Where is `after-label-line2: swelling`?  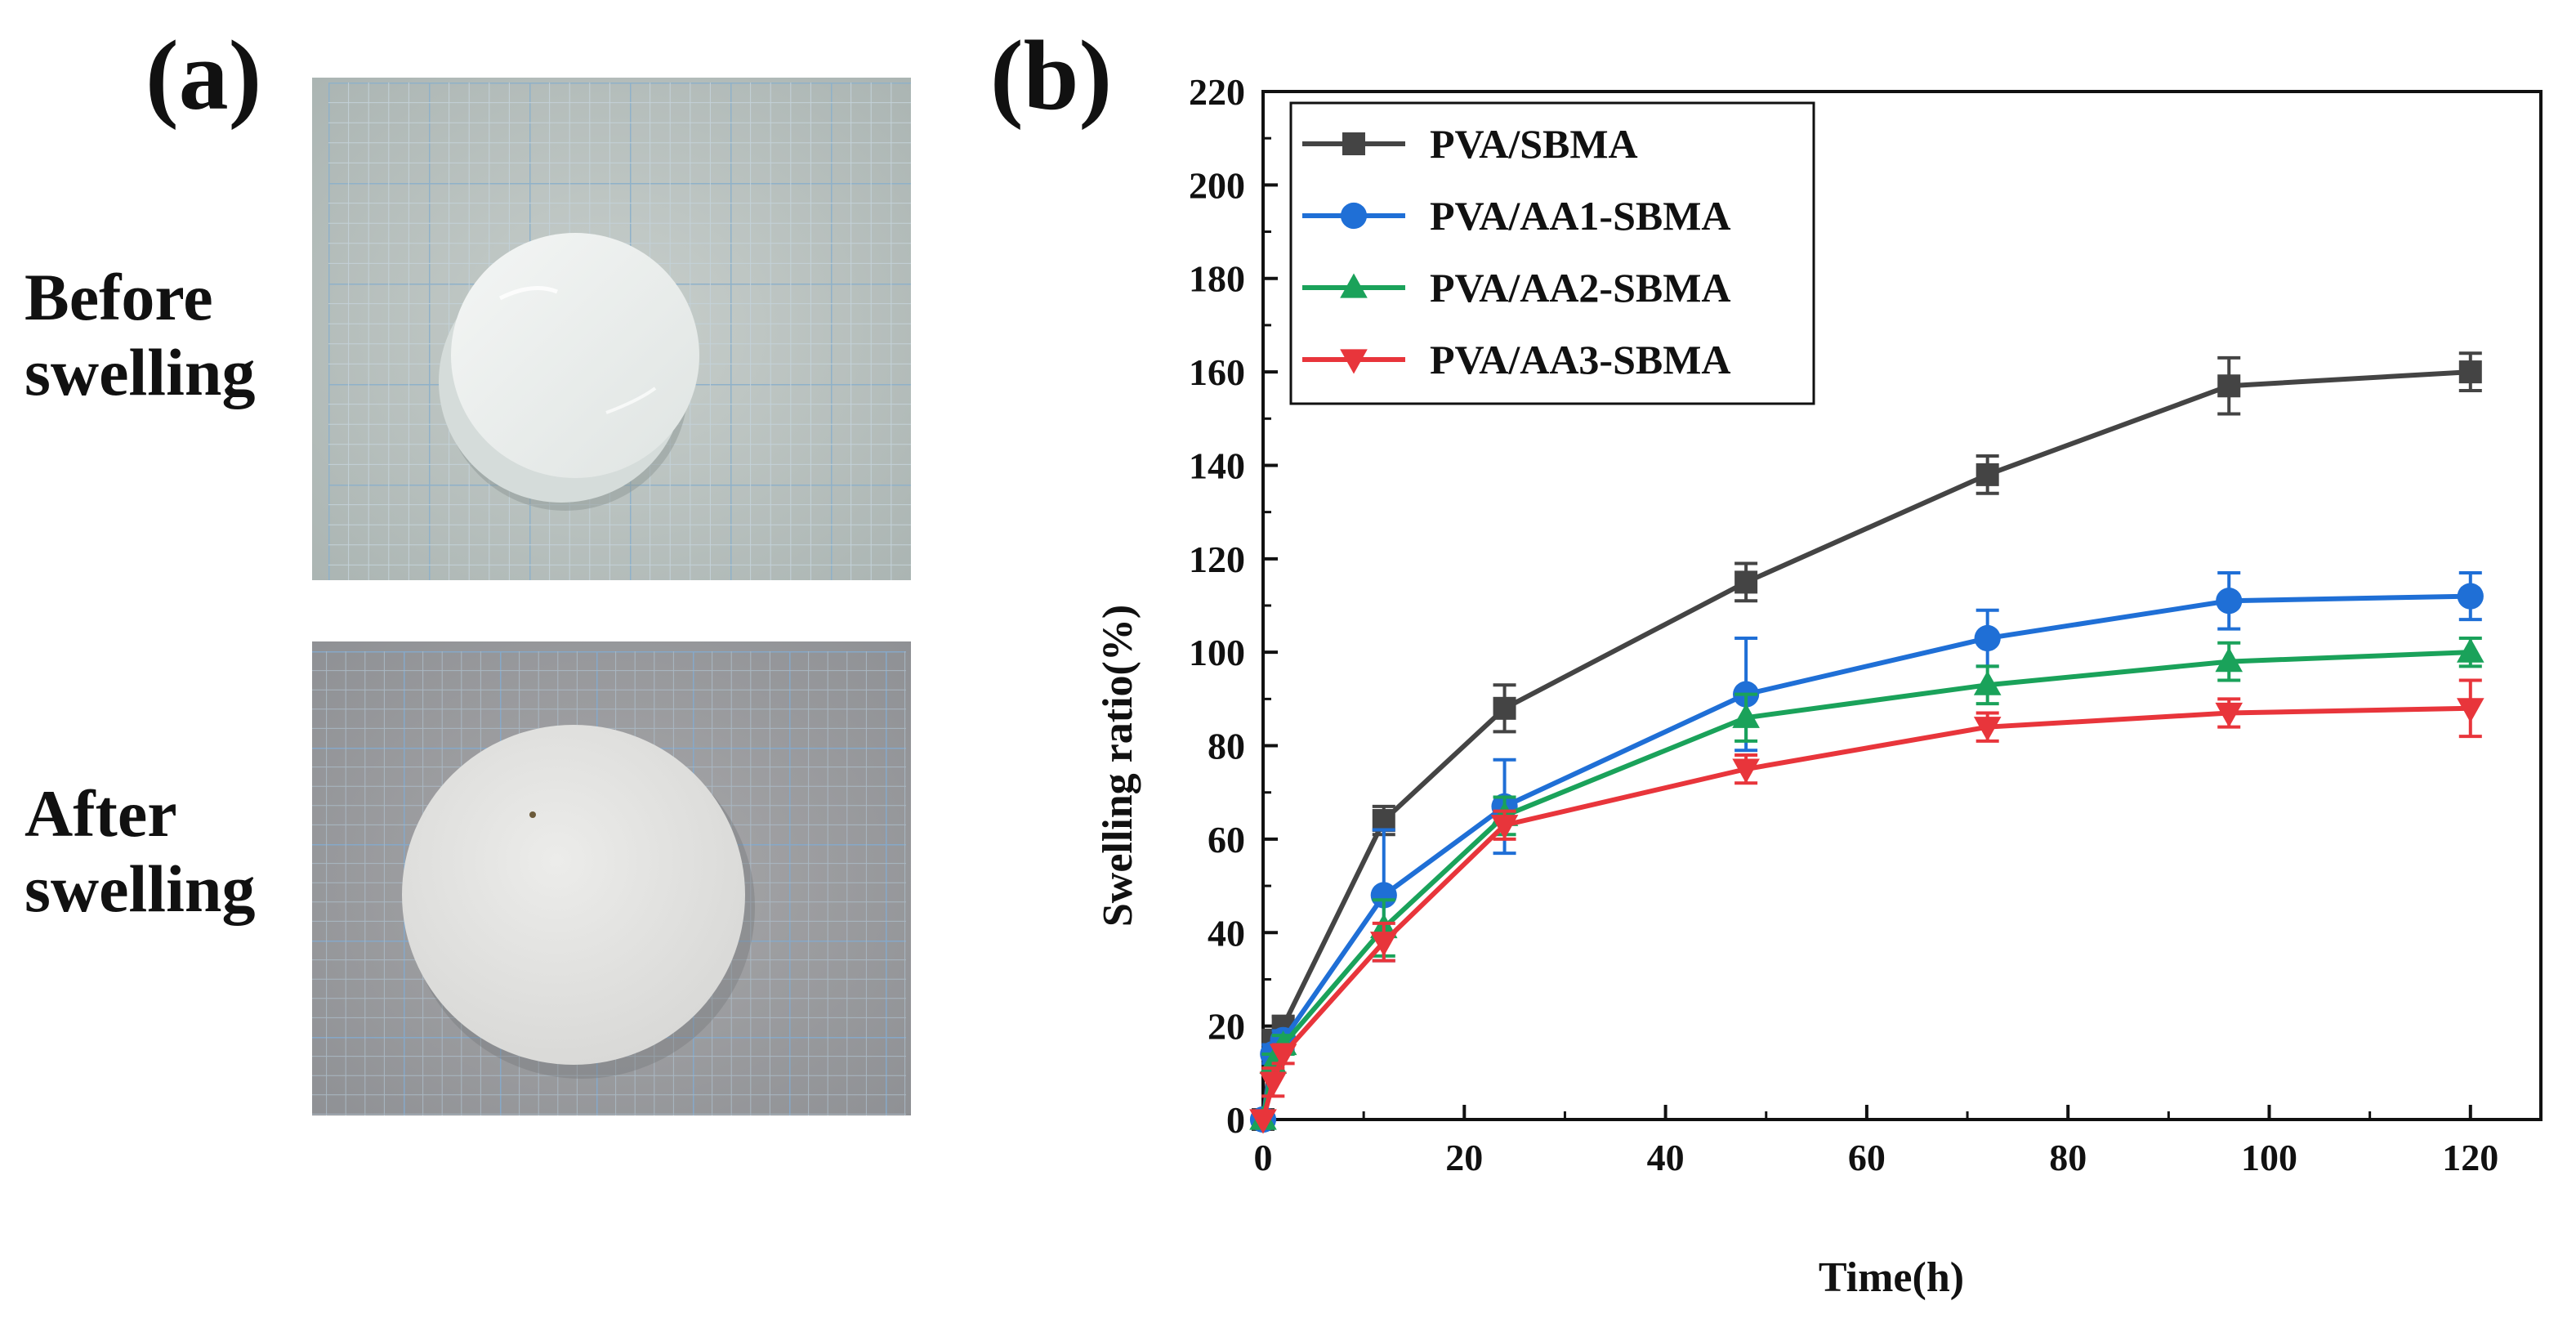
after-label-line2: swelling is located at coordinates (140, 888).